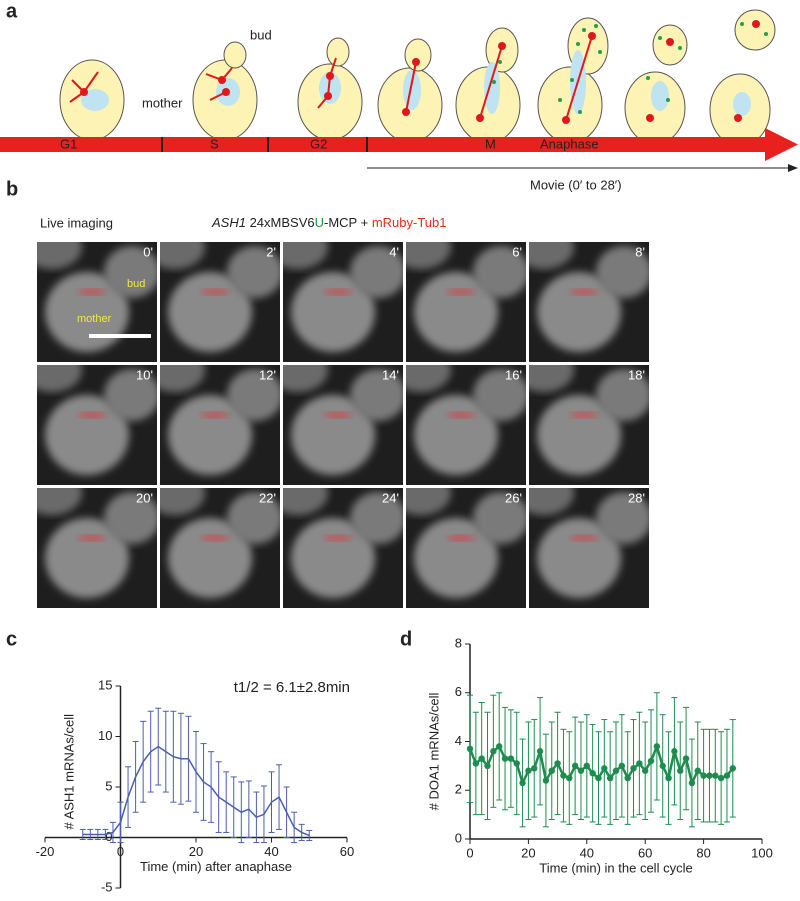 This screenshot has height=901, width=800. Describe the element at coordinates (136, 284) in the screenshot. I see `bud-label: bud` at that location.